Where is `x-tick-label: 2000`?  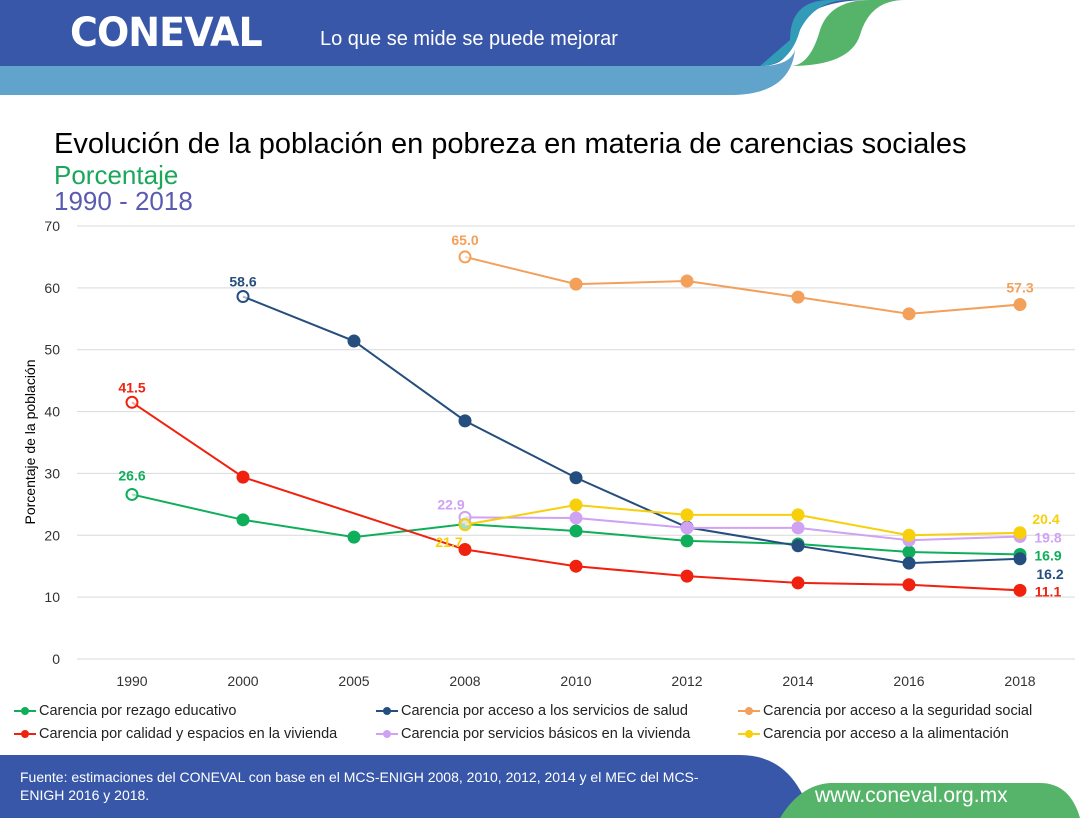 x-tick-label: 2000 is located at coordinates (242, 681).